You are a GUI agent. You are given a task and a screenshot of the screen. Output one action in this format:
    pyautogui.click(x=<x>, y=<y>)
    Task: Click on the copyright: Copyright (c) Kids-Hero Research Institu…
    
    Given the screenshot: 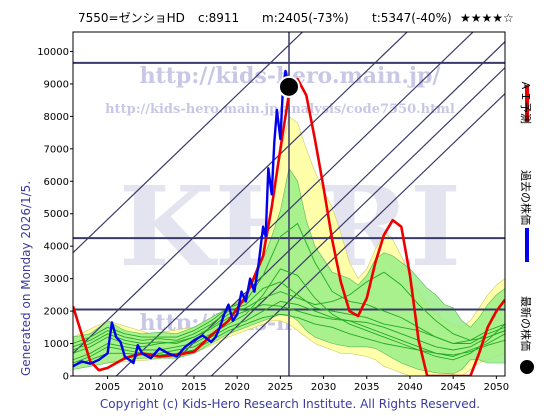 What is the action you would take?
    pyautogui.click(x=290, y=404)
    